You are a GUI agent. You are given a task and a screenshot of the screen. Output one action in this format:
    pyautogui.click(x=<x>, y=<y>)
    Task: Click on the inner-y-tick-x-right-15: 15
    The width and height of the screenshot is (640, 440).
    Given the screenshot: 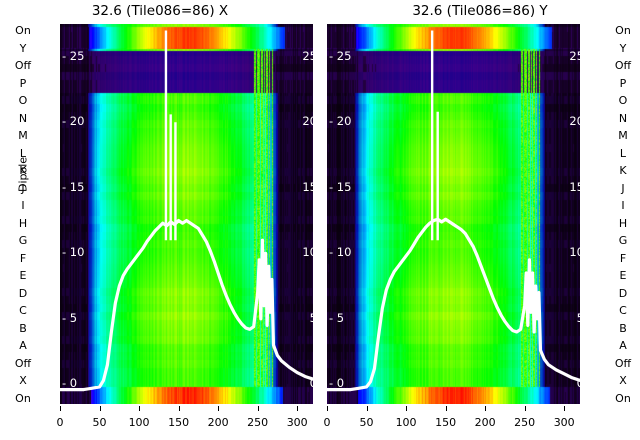 What is the action you would take?
    pyautogui.click(x=307, y=186)
    